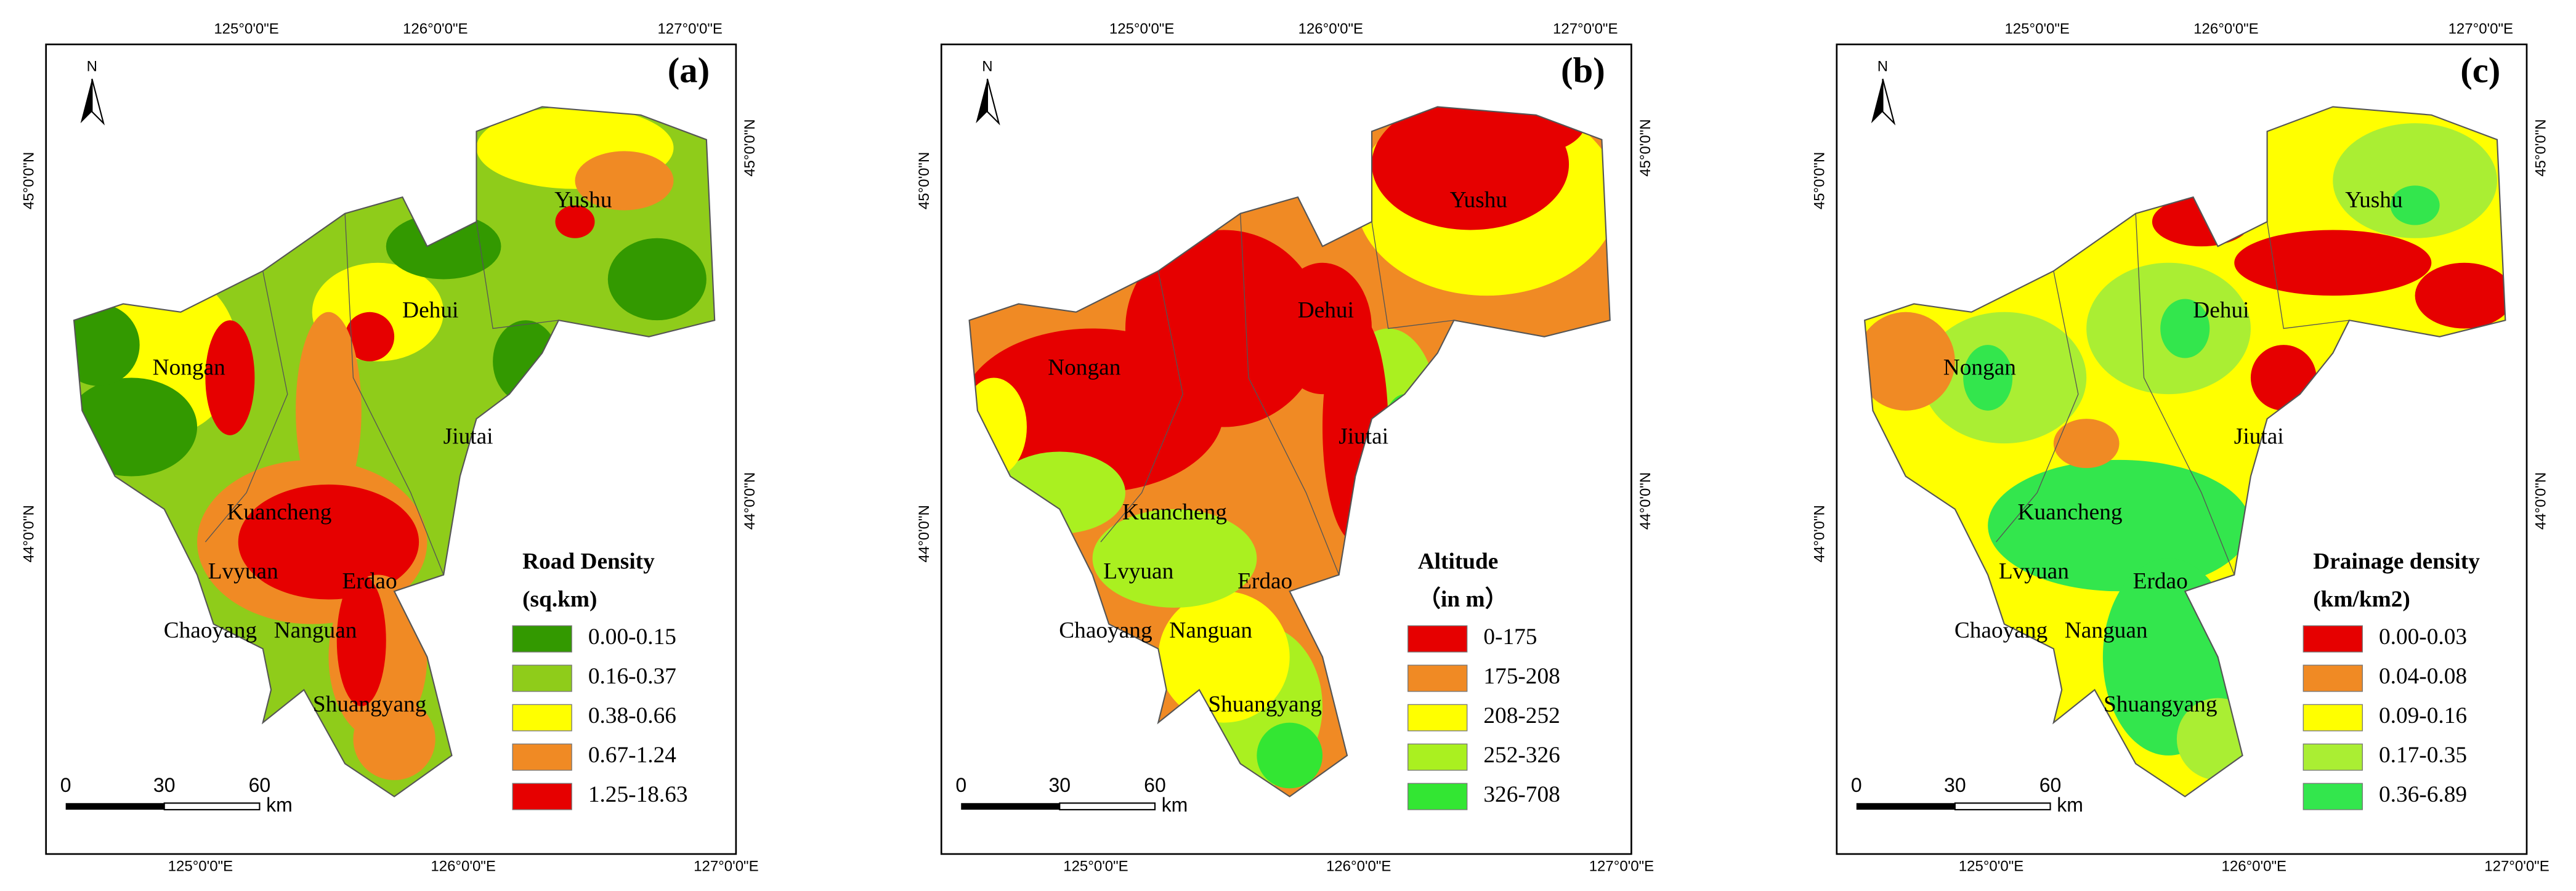 This screenshot has height=891, width=2576. What do you see at coordinates (2423, 794) in the screenshot?
I see `legend-label: 0.36-6.89` at bounding box center [2423, 794].